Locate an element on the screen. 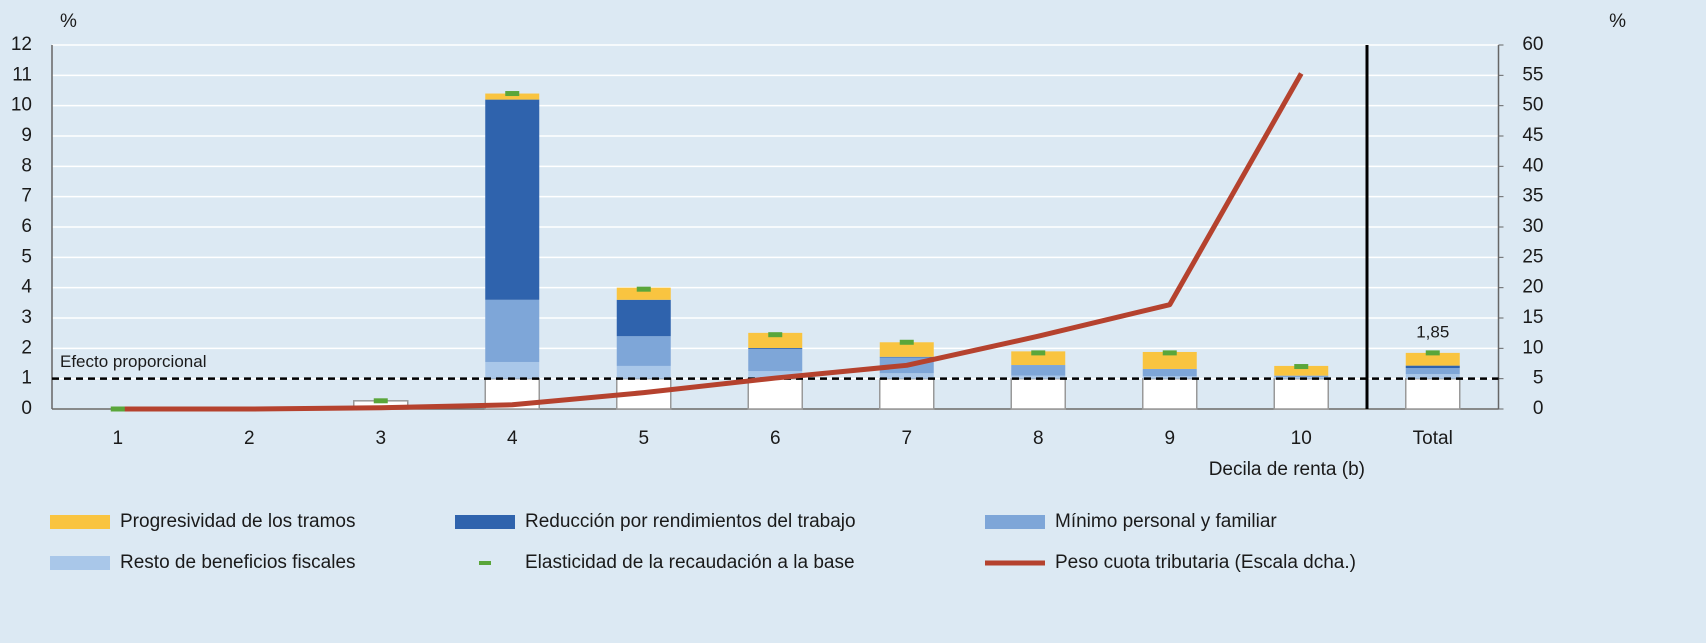  legend-label: Reducción por rendimientos del trabajo is located at coordinates (690, 521).